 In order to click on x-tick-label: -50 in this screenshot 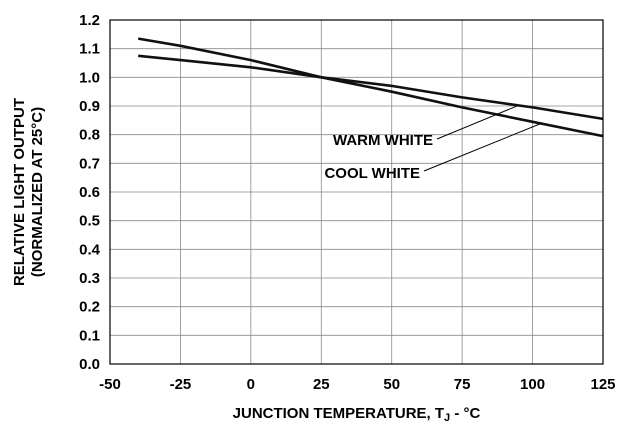, I will do `click(110, 384)`.